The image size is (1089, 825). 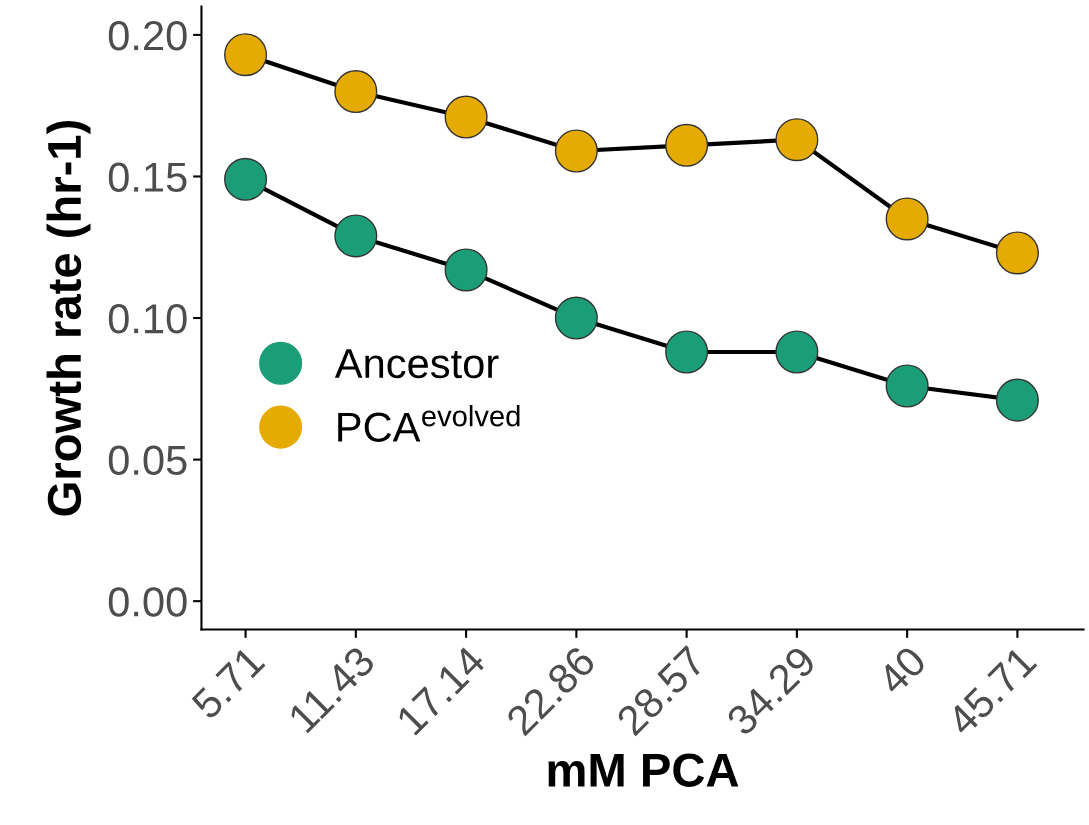 I want to click on y-tick-label: 0.00, so click(x=147, y=602).